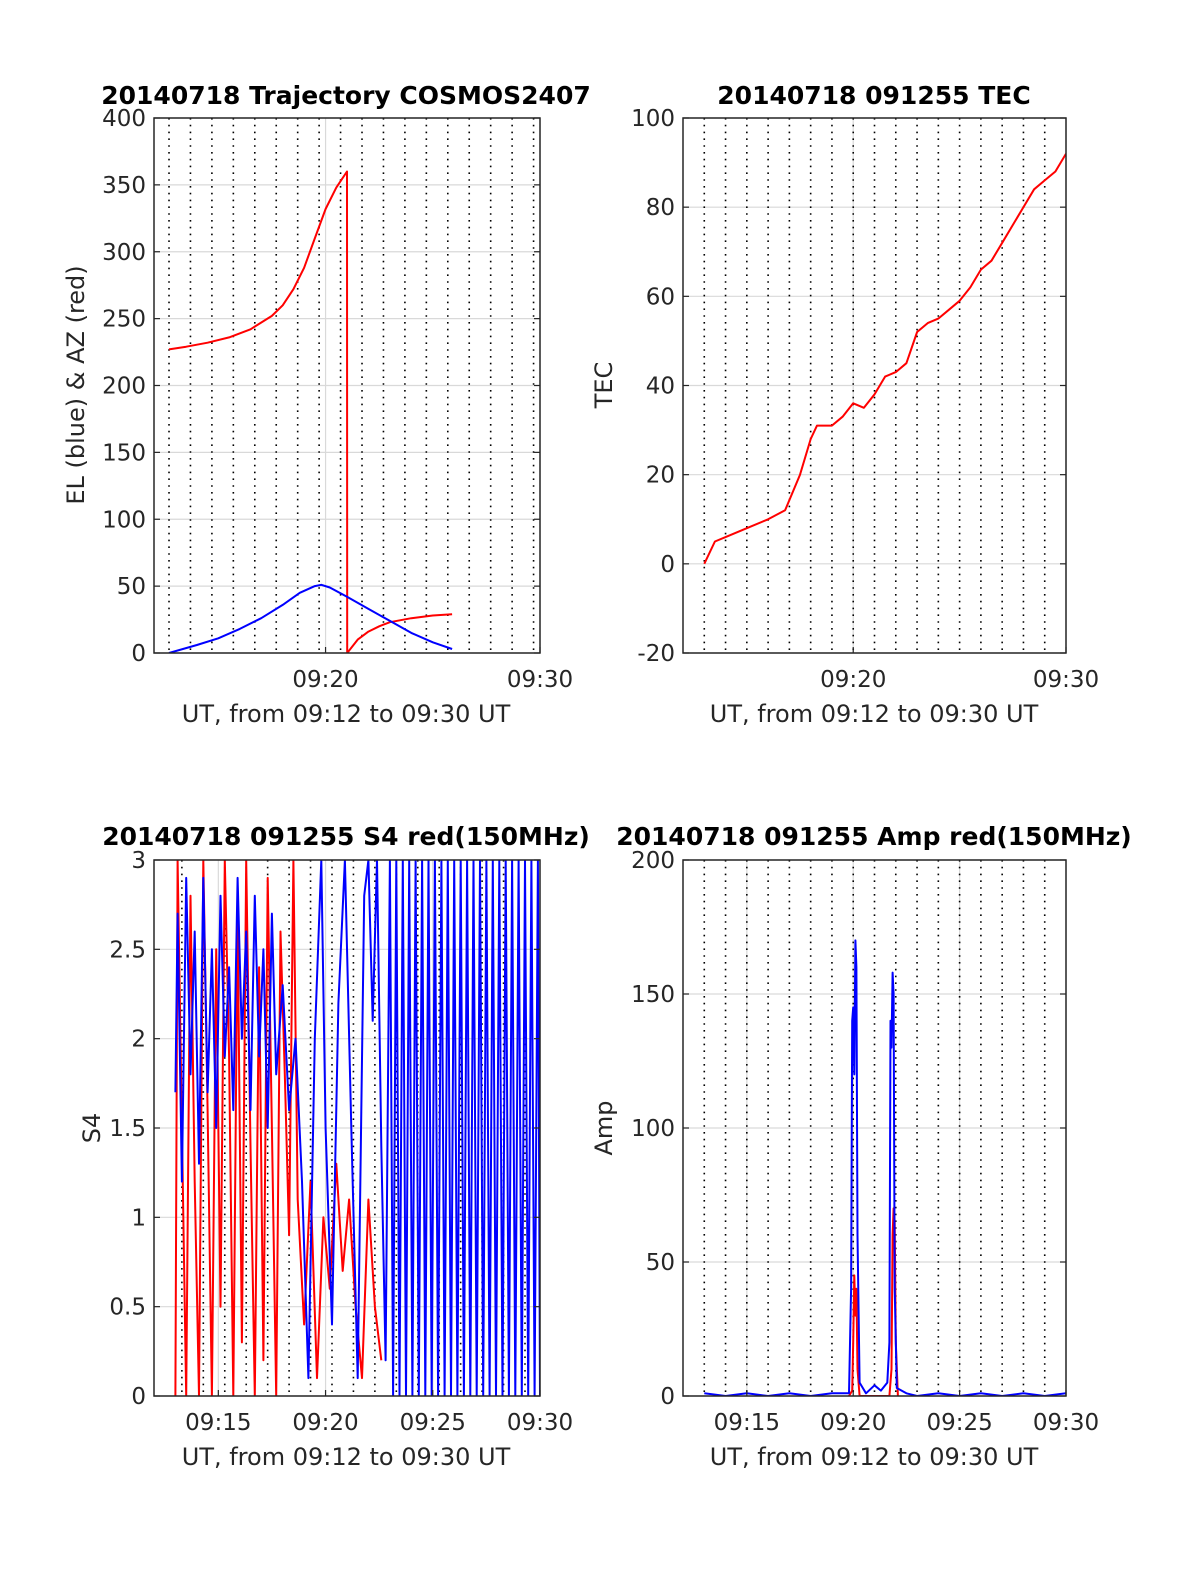 The width and height of the screenshot is (1200, 1575). Describe the element at coordinates (127, 1129) in the screenshot. I see `y-tick-label: 1.5` at that location.